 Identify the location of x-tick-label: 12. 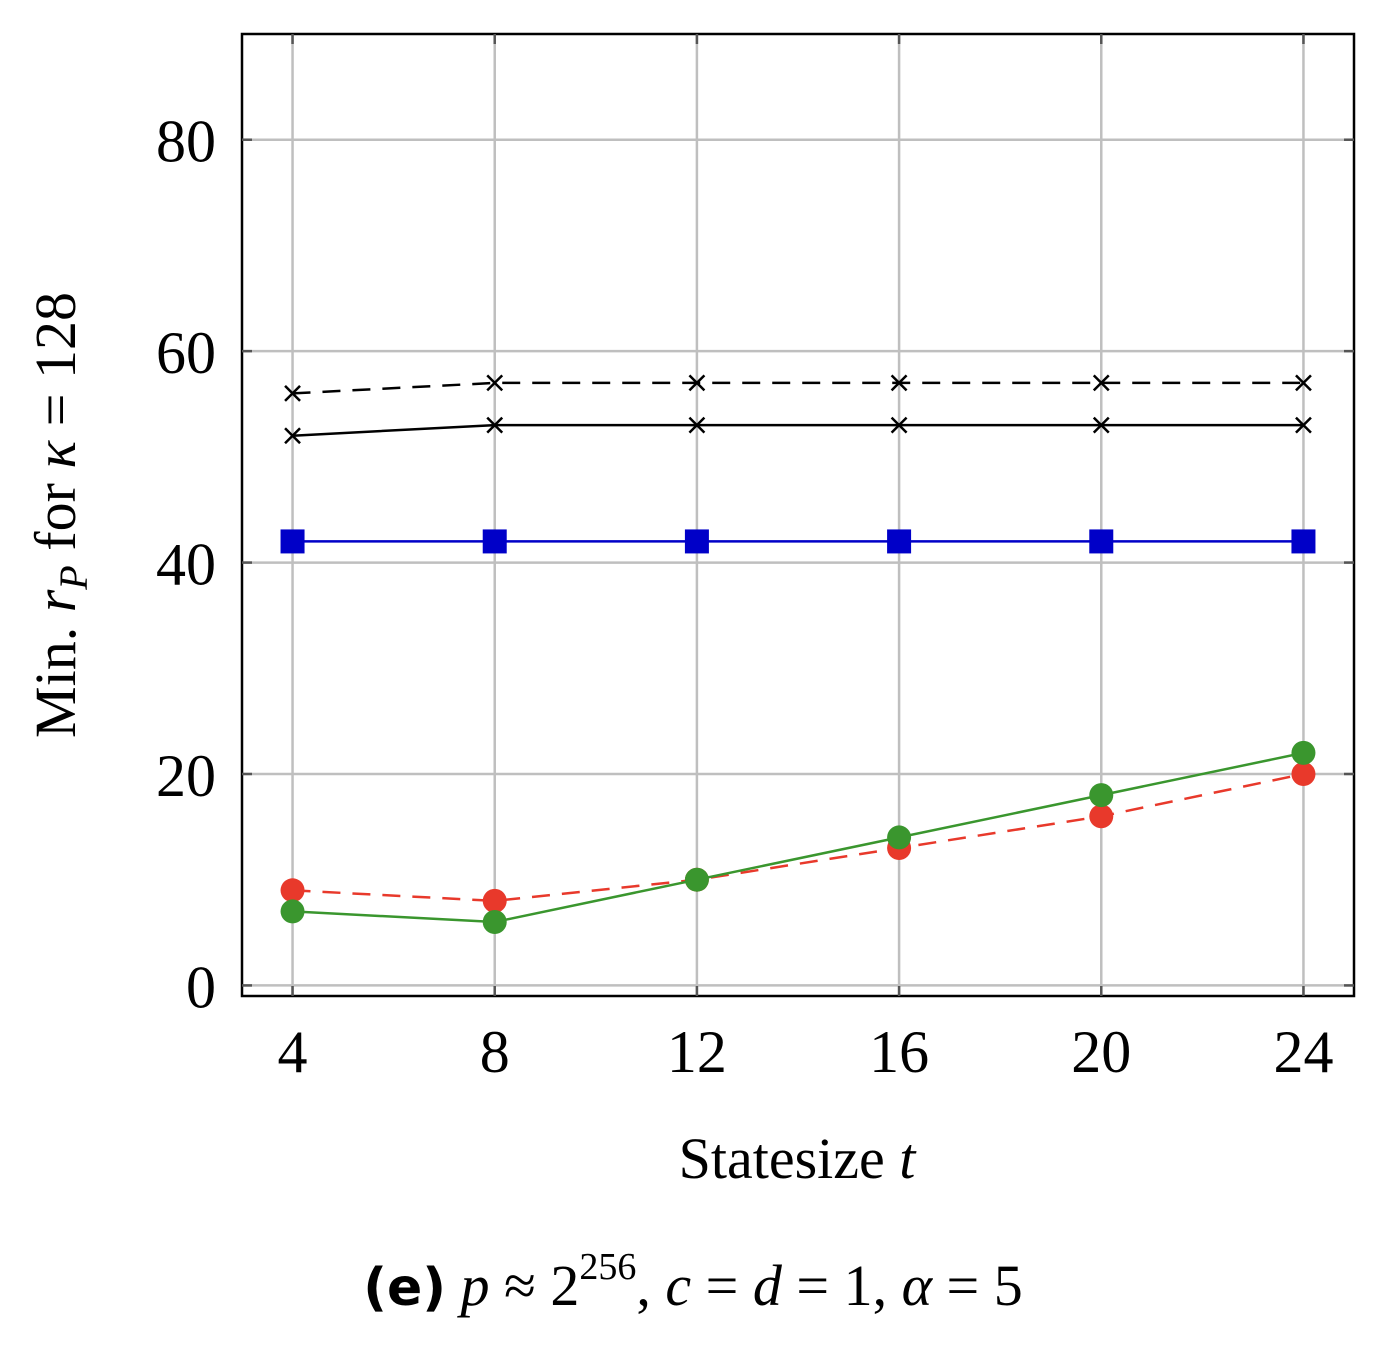
(697, 1052).